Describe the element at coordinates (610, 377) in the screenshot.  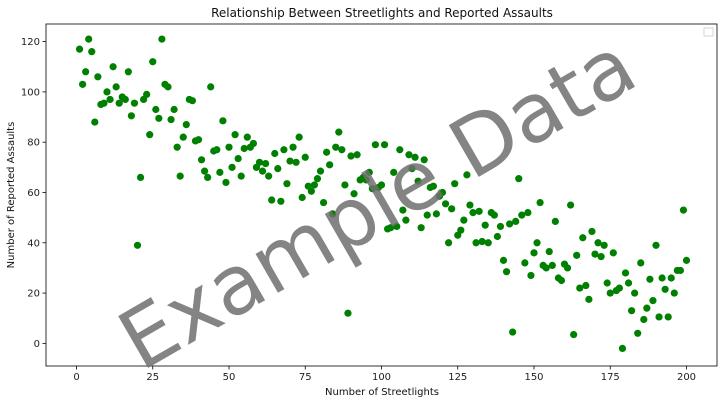
I see `x-tick-label: 175` at that location.